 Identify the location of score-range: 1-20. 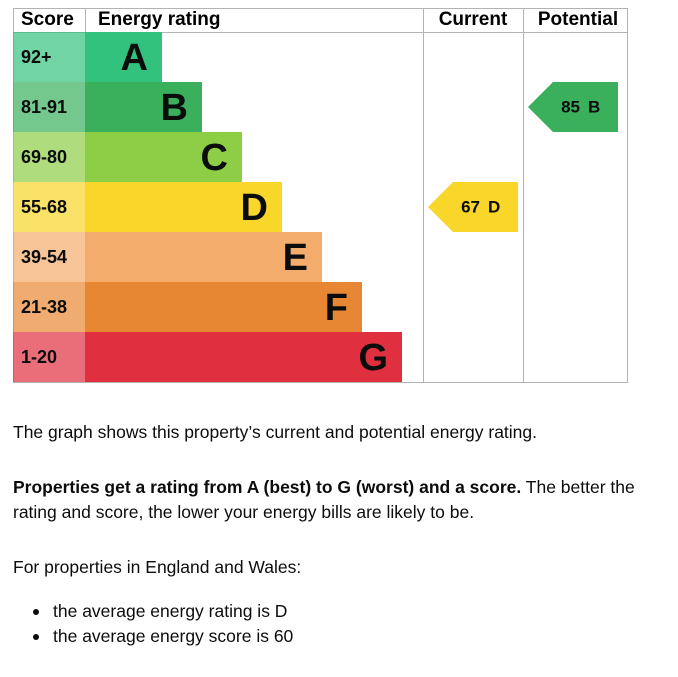
(39, 357).